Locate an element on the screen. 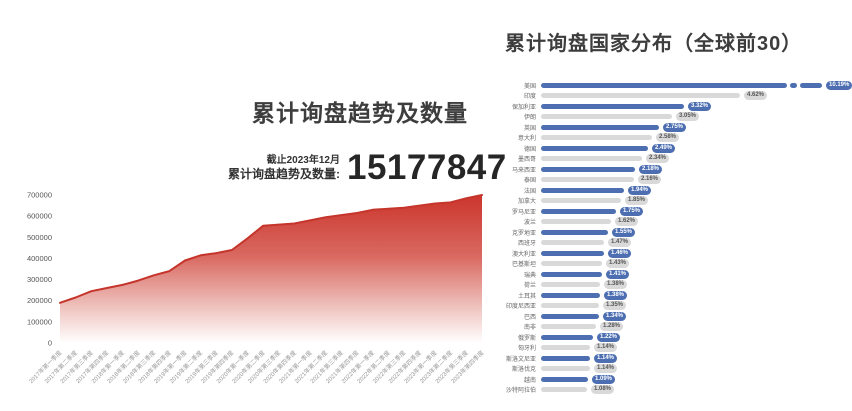  bar-row: 巴基斯坦 1.43% is located at coordinates (672, 264).